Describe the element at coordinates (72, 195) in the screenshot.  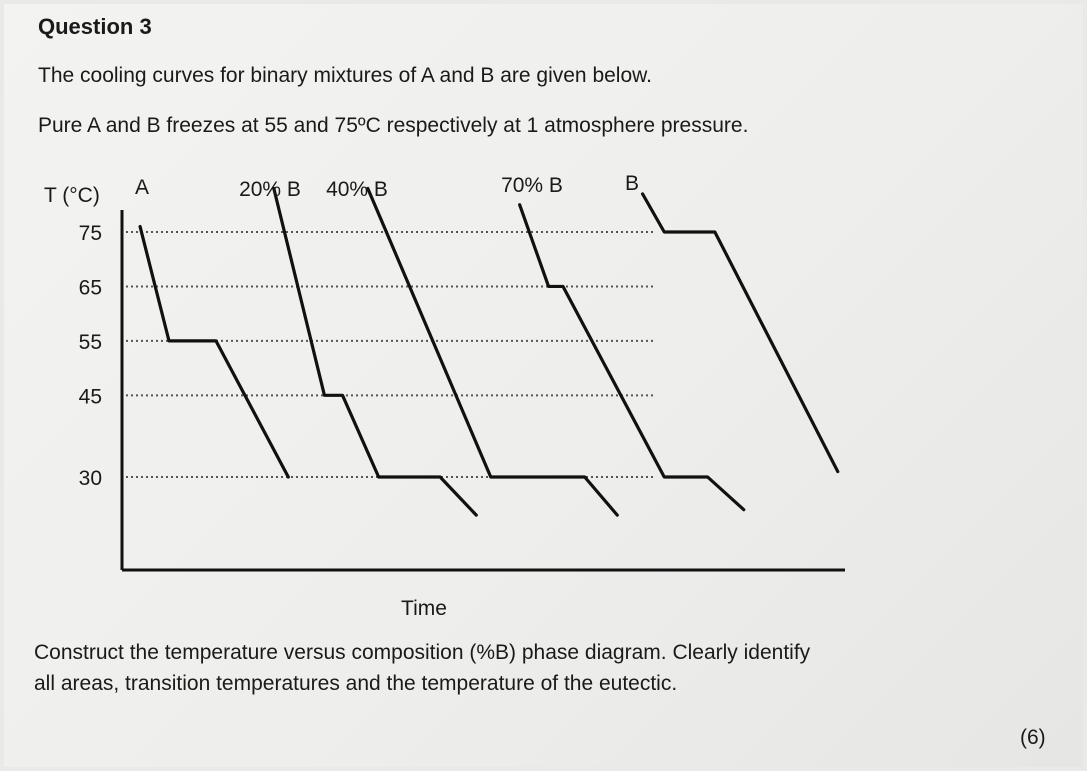
I see `y-axis-label: T (°C)` at that location.